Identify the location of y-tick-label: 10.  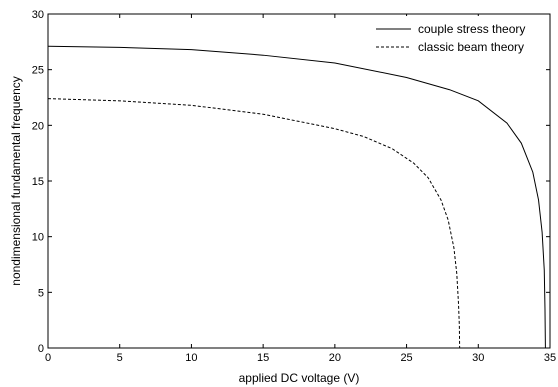
(38, 238).